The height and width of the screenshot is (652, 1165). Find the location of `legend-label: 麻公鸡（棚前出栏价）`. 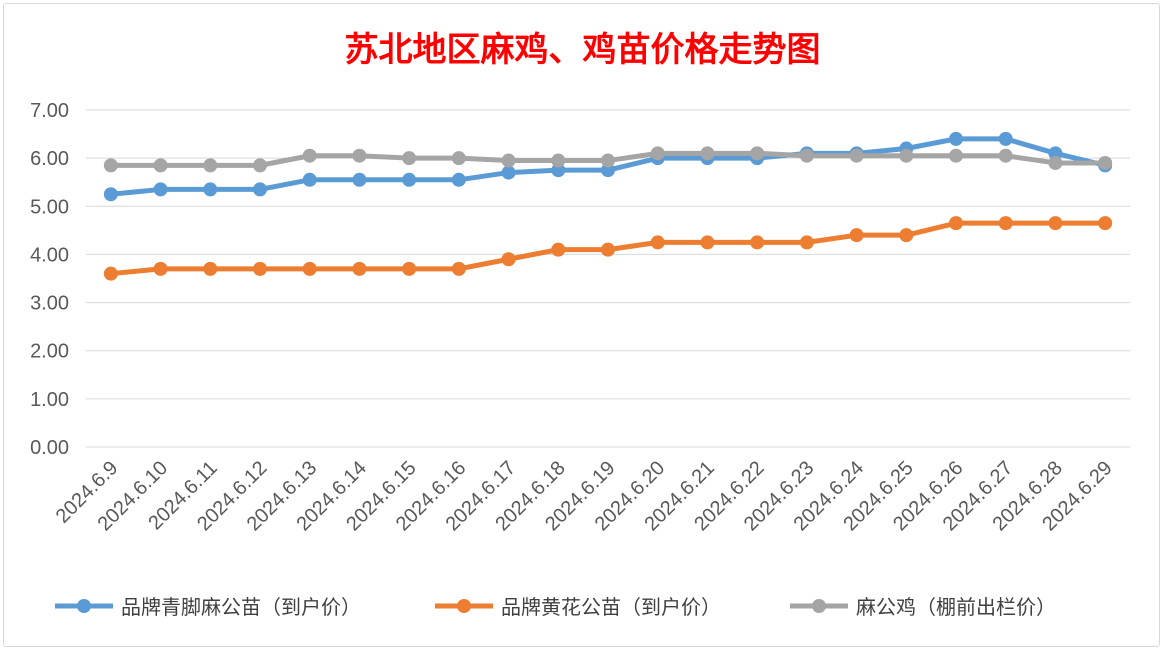

legend-label: 麻公鸡（棚前出栏价） is located at coordinates (956, 607).